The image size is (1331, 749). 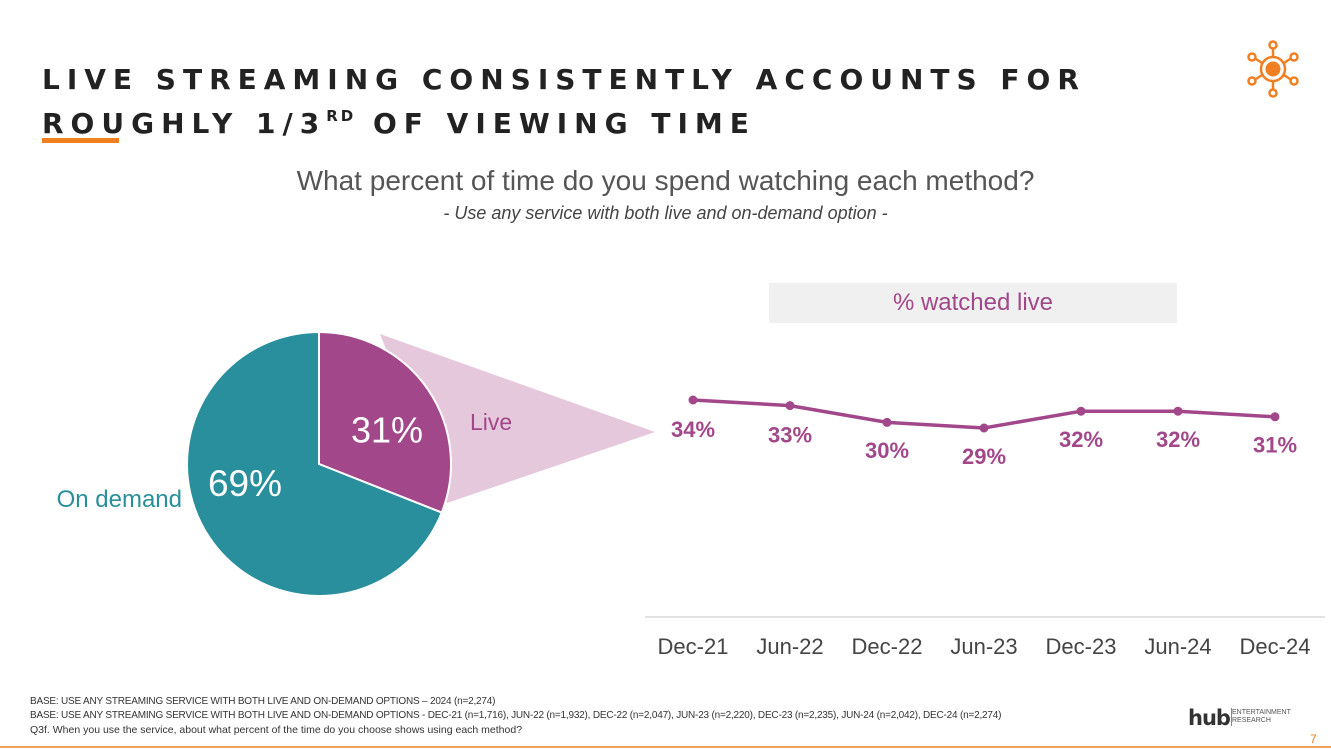 I want to click on x-tick-label: Dec-23, so click(x=1081, y=646).